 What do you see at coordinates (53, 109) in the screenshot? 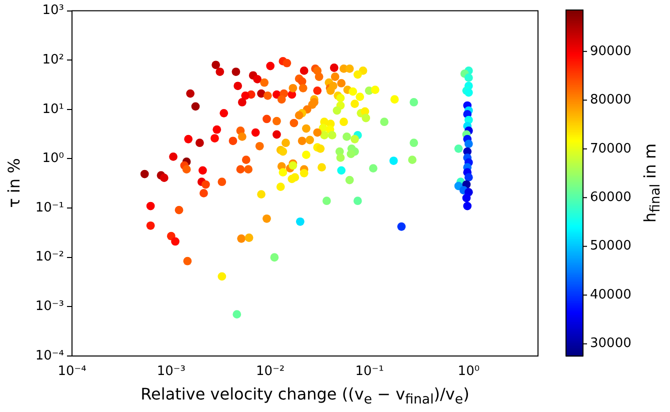
I see `y-tick-label: 10¹` at bounding box center [53, 109].